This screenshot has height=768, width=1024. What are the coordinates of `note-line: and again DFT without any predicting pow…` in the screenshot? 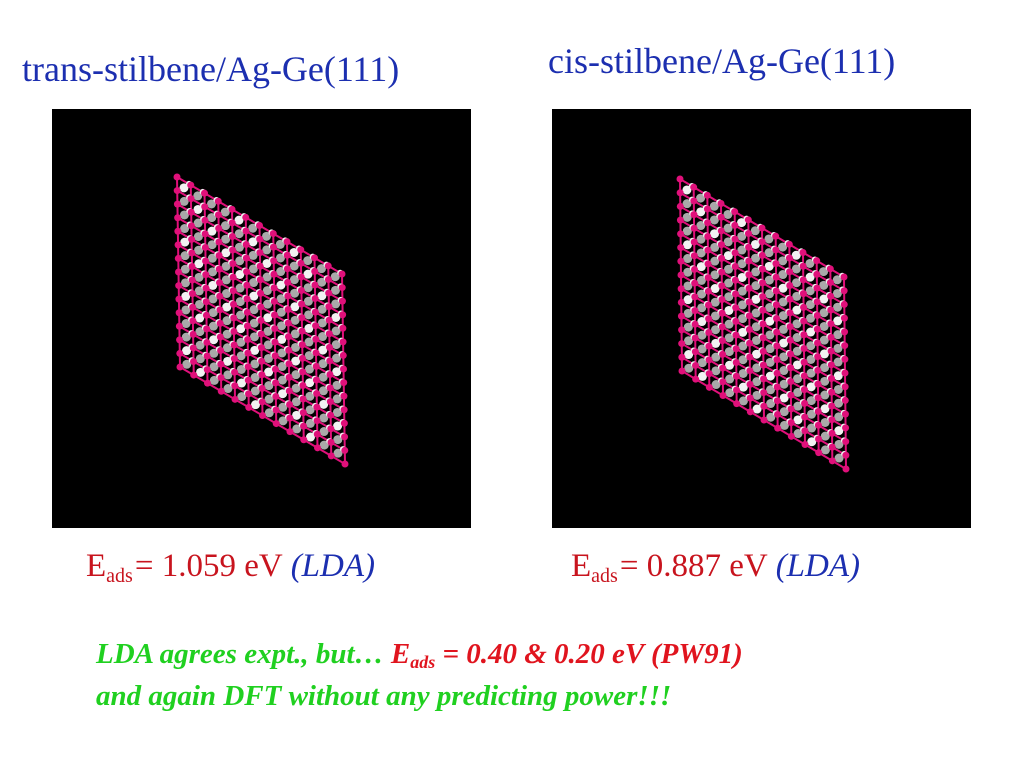 It's located at (384, 696).